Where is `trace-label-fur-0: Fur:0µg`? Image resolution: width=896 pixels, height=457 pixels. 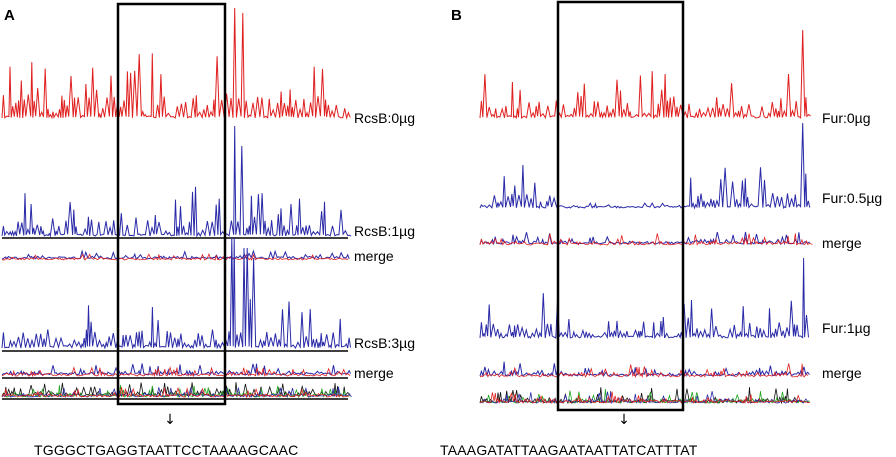
trace-label-fur-0: Fur:0µg is located at coordinates (846, 118).